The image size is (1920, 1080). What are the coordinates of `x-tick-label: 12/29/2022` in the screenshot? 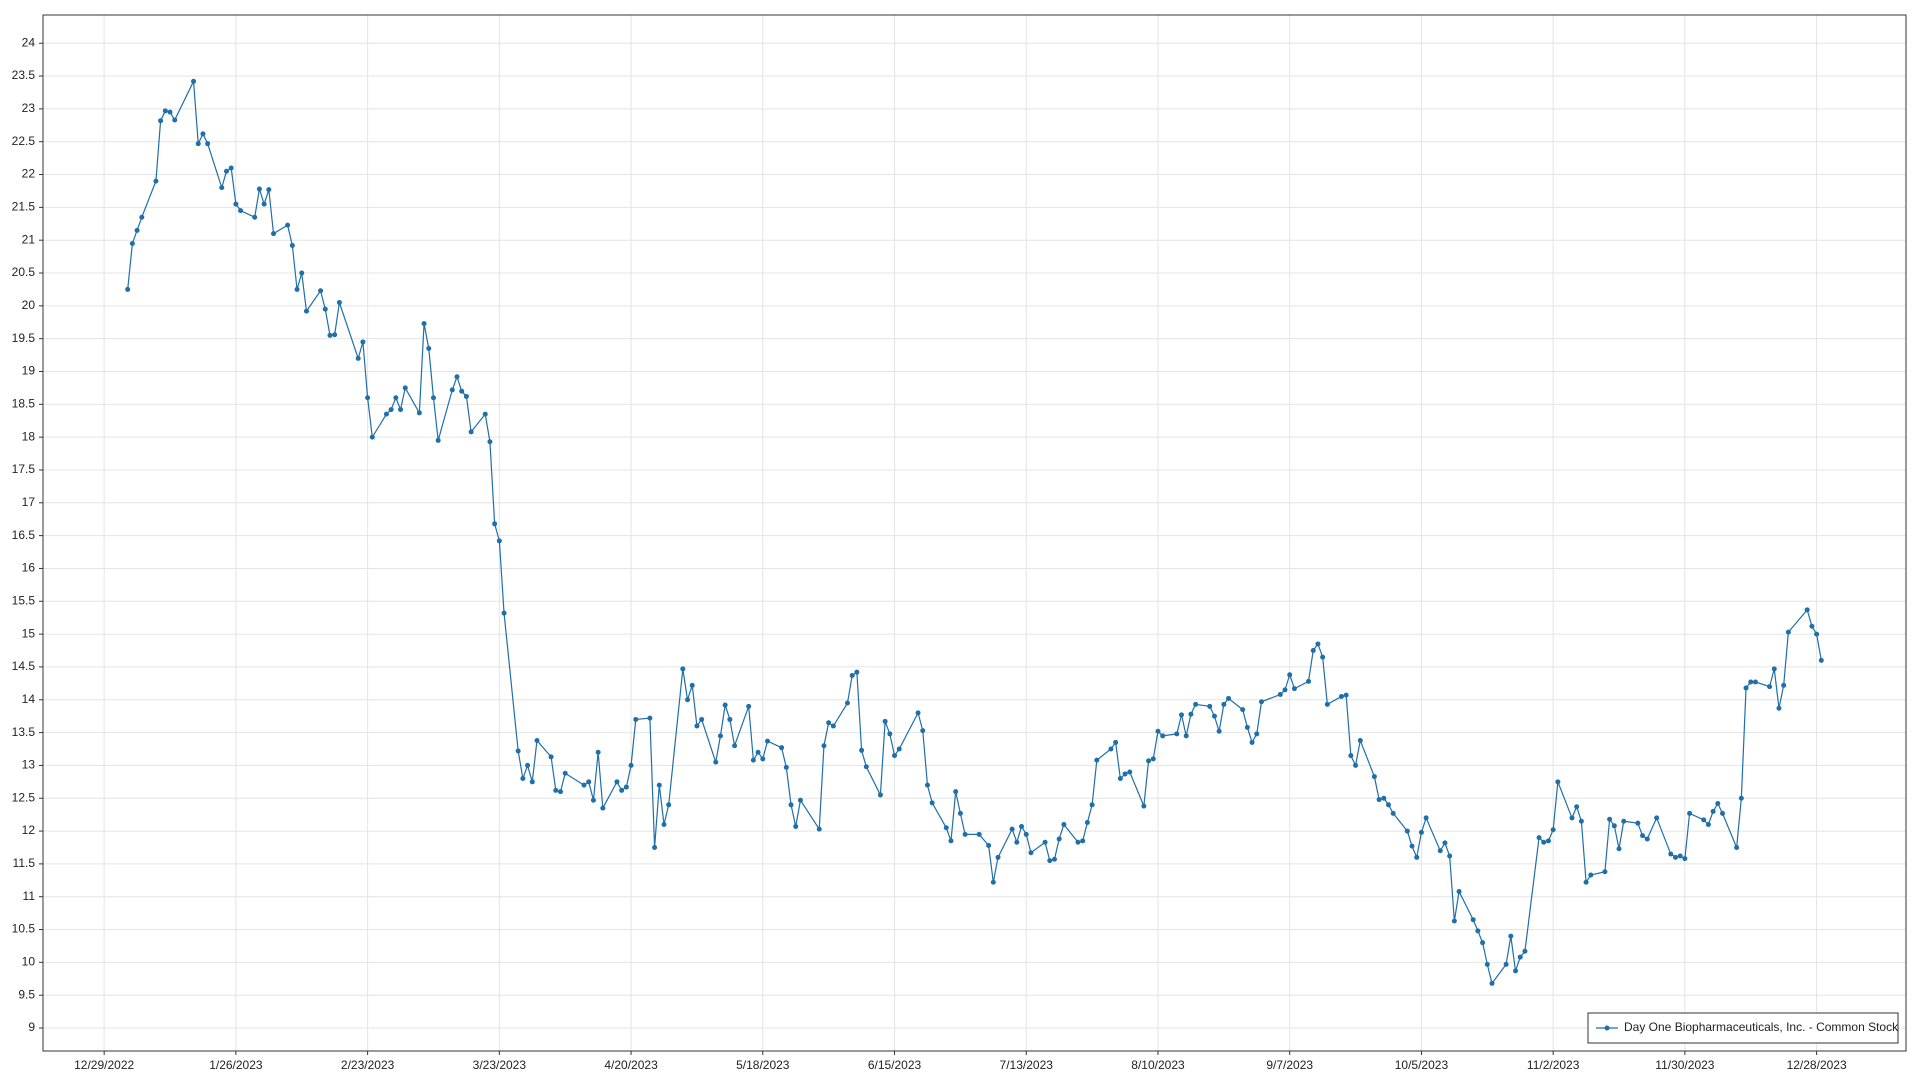 It's located at (104, 1065).